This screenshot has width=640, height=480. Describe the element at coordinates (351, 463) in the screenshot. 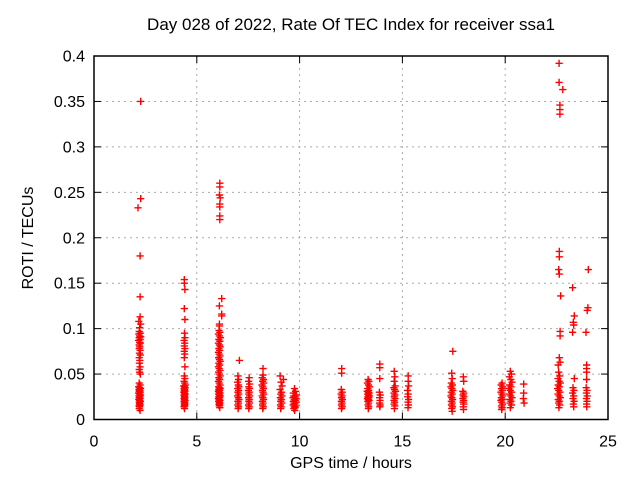

I see `x-axis-label: GPS time / hours` at that location.